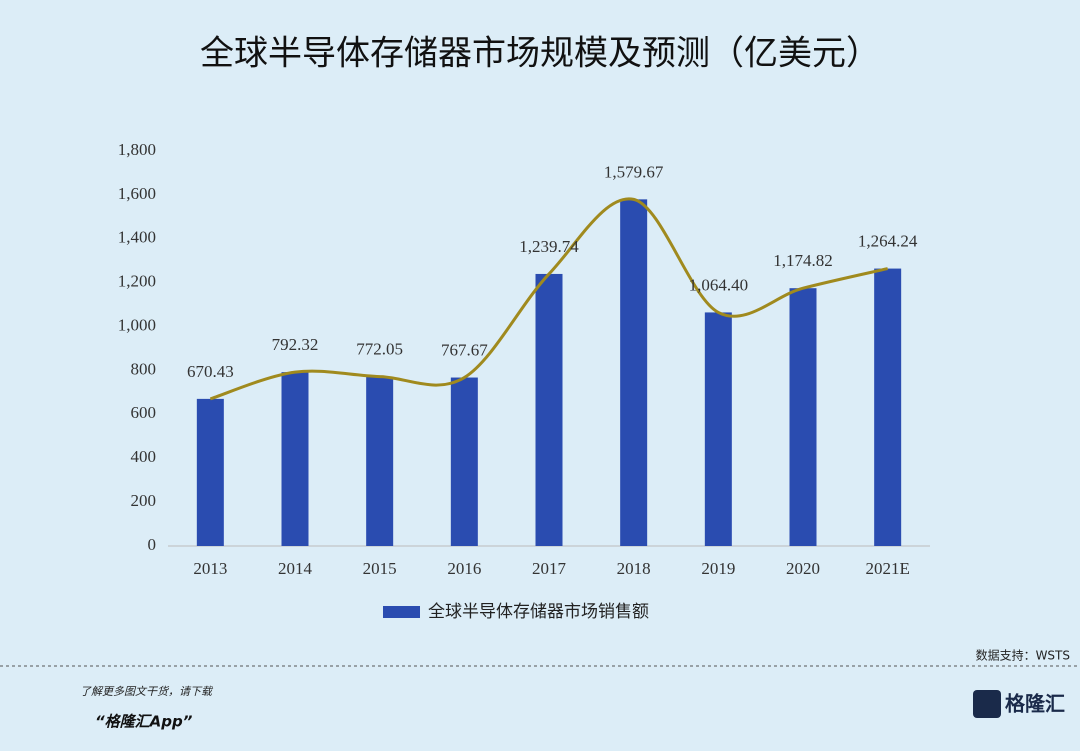 This screenshot has height=751, width=1080. I want to click on x-tick-label: 2020, so click(803, 568).